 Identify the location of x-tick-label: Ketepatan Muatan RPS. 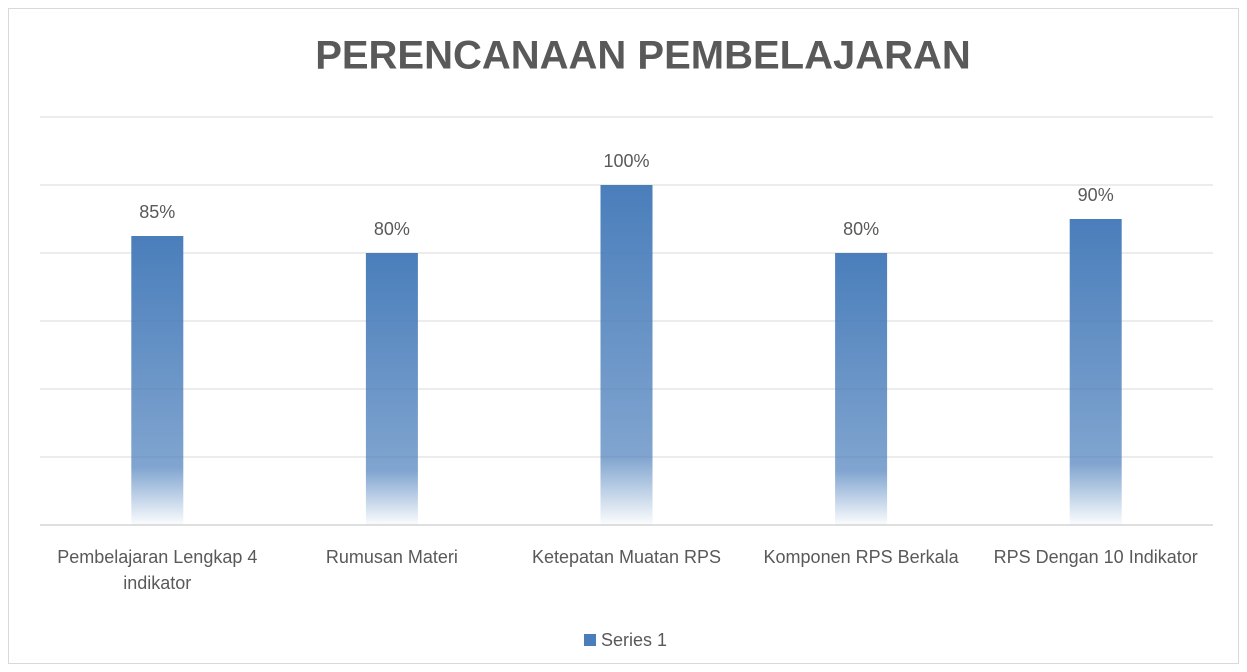
(626, 557).